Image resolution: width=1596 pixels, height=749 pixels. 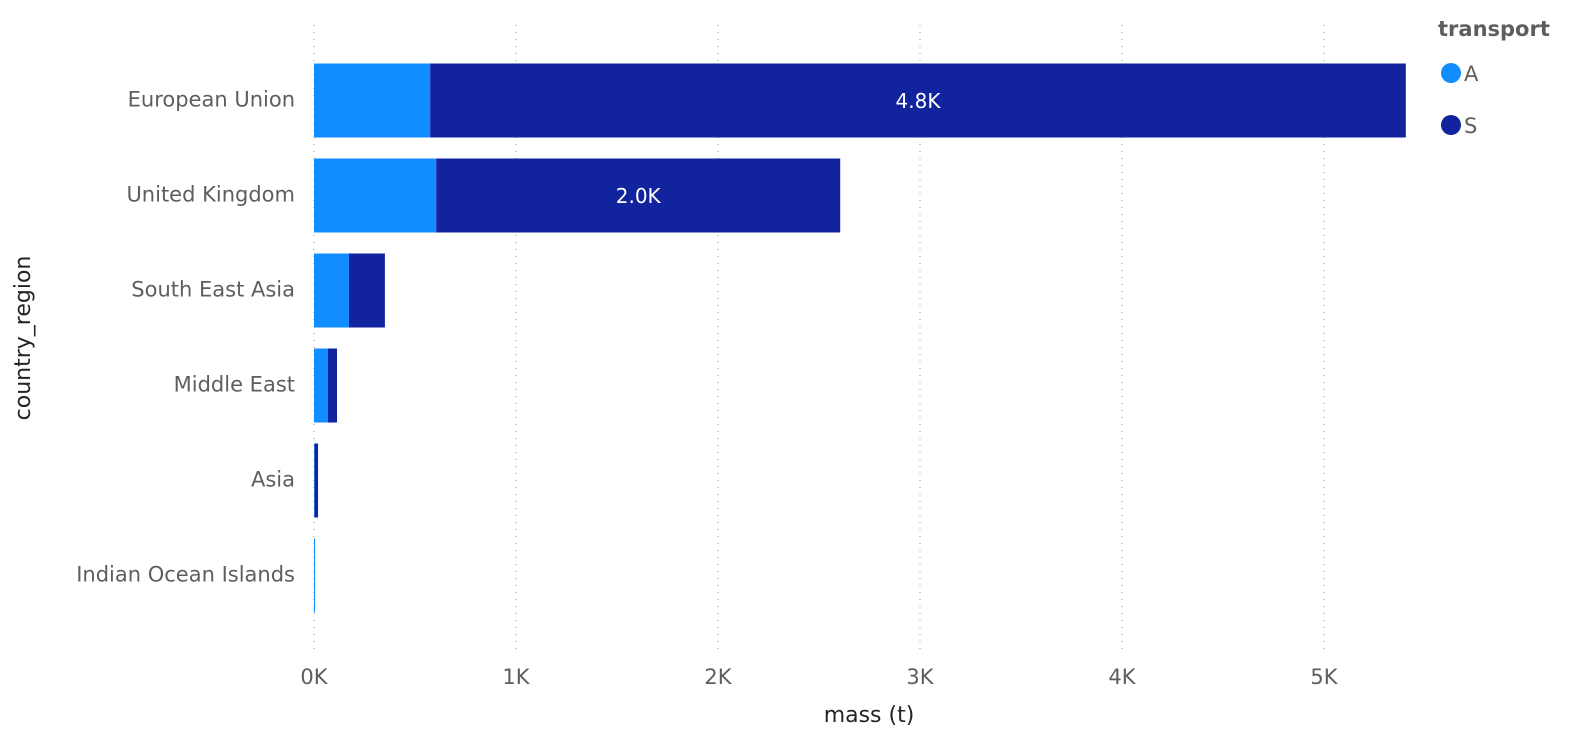 What do you see at coordinates (211, 100) in the screenshot?
I see `y-tick-label: European Union` at bounding box center [211, 100].